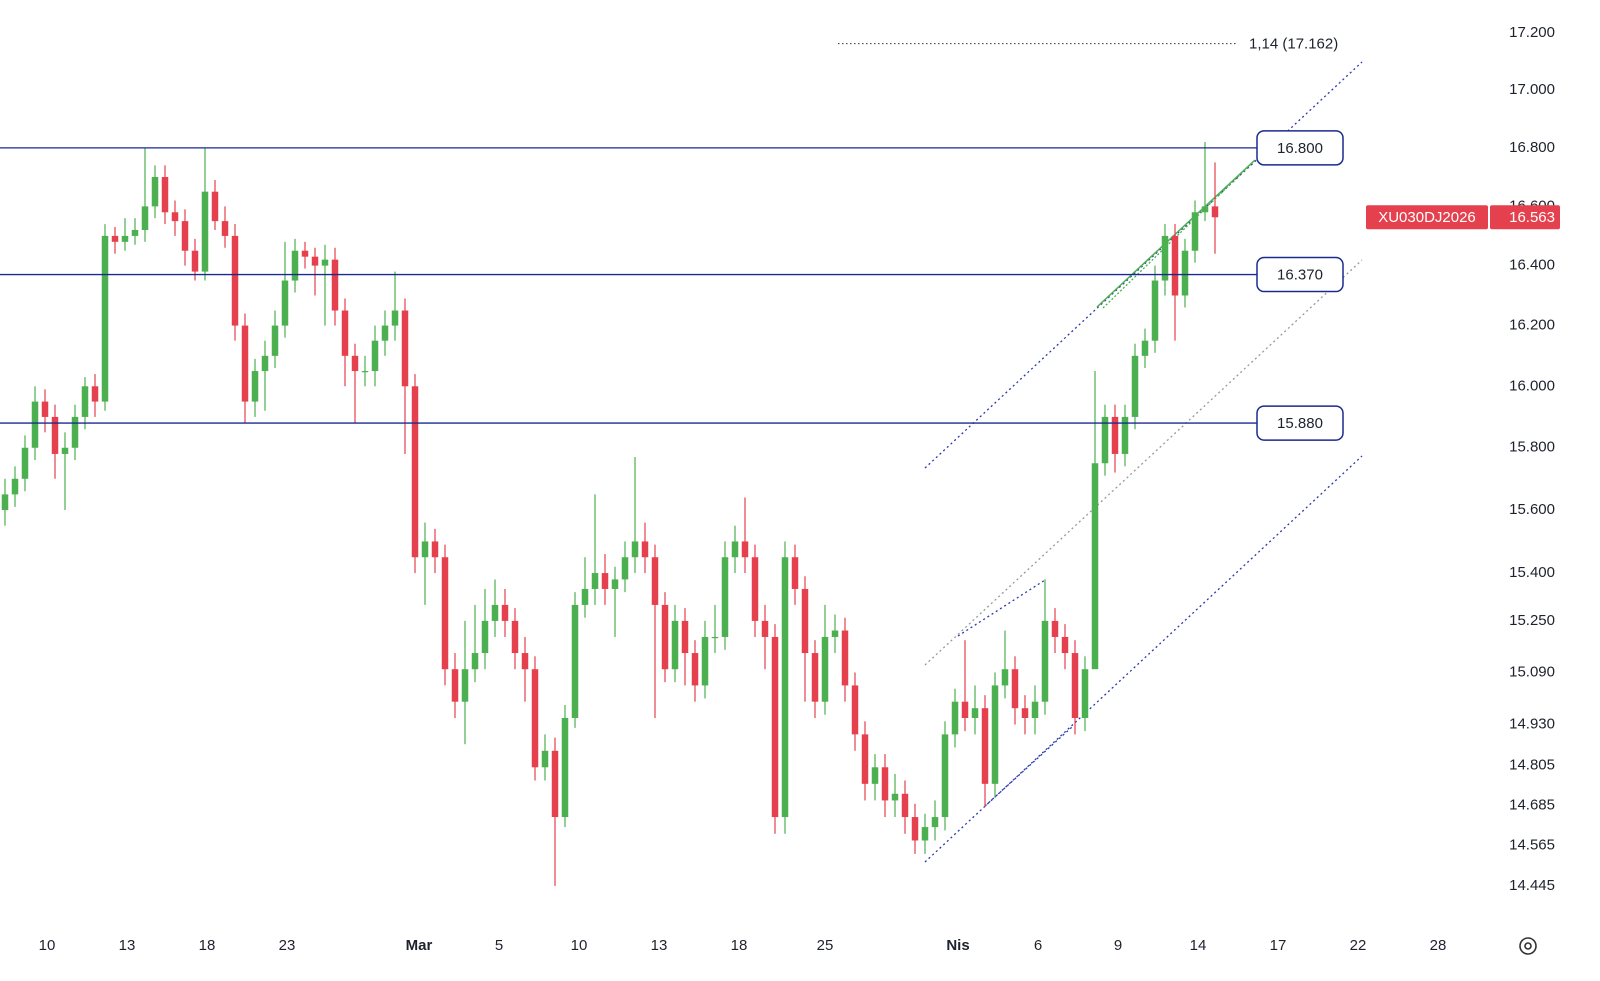  I want to click on gear-inner, so click(1528, 946).